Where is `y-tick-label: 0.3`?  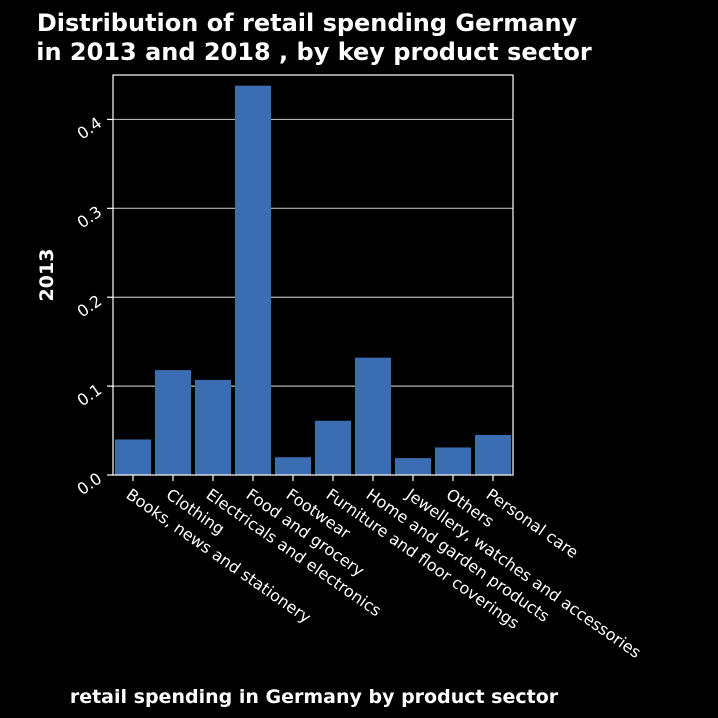 y-tick-label: 0.3 is located at coordinates (90, 217).